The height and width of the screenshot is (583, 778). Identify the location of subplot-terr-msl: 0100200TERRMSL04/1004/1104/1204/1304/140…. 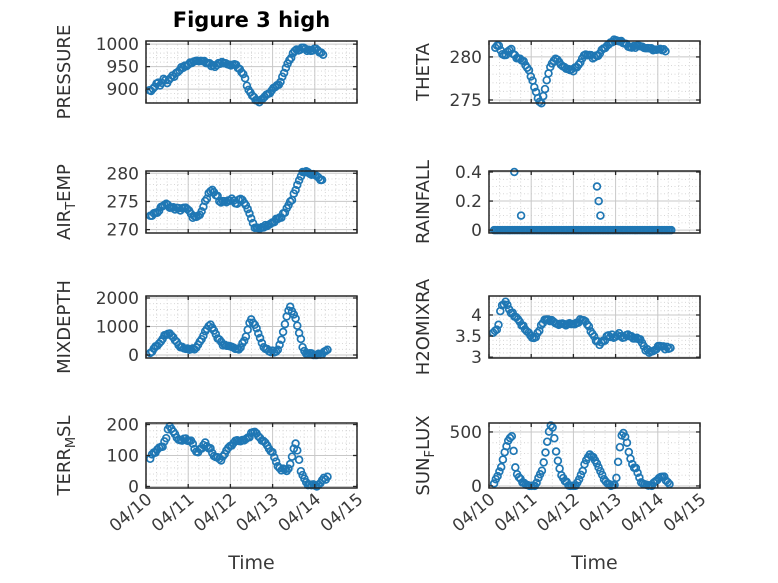
(210, 475).